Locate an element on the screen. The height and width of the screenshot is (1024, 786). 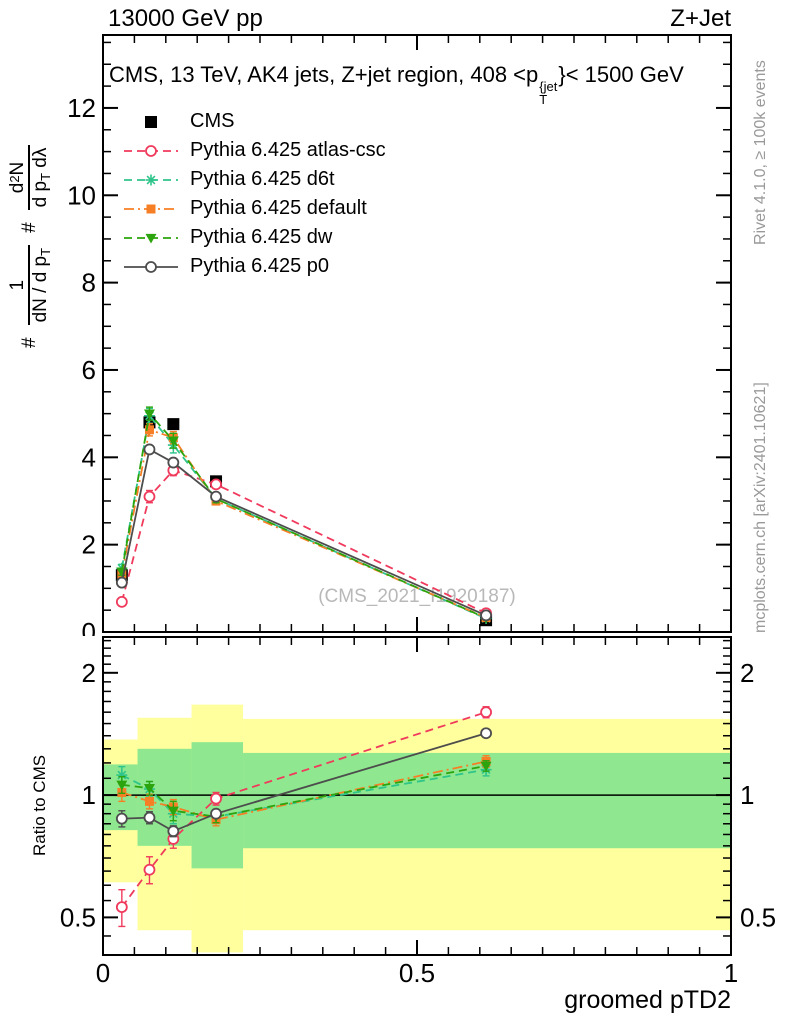
svg-text: 8 is located at coordinates (89, 283).